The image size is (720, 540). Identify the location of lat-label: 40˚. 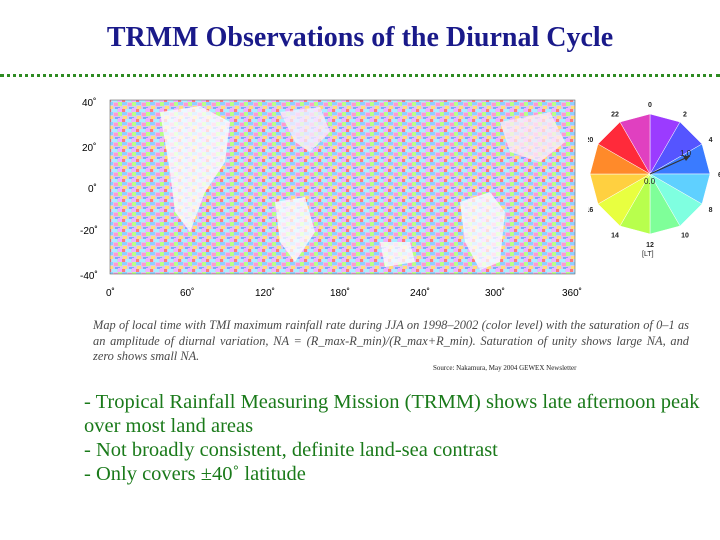
(89, 103).